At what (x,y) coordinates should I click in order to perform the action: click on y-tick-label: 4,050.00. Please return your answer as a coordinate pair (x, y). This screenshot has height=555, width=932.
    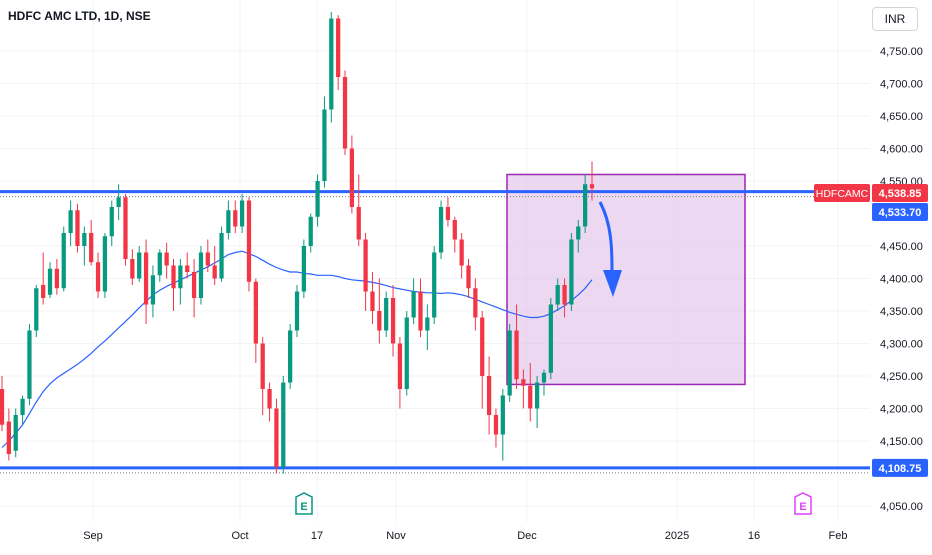
    Looking at the image, I should click on (901, 507).